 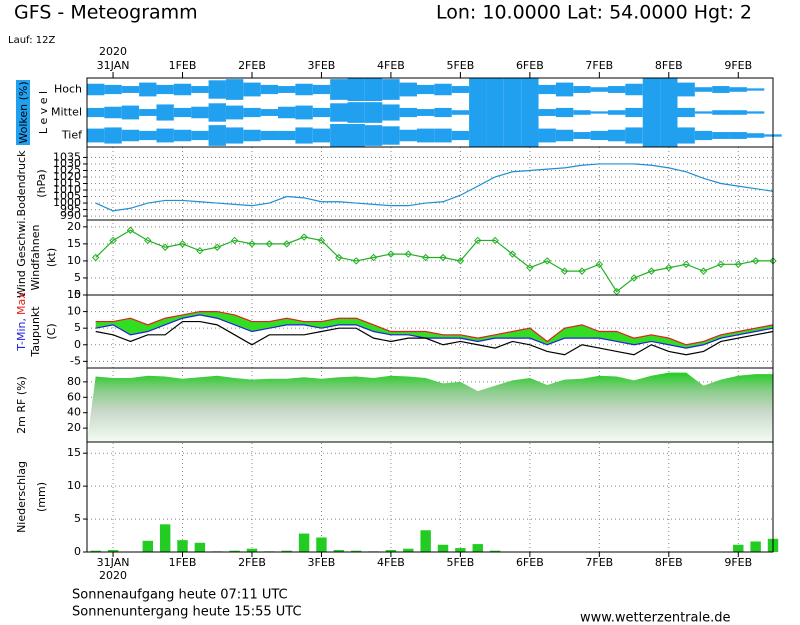 I want to click on x-tick-label: 31JAN, so click(x=113, y=65).